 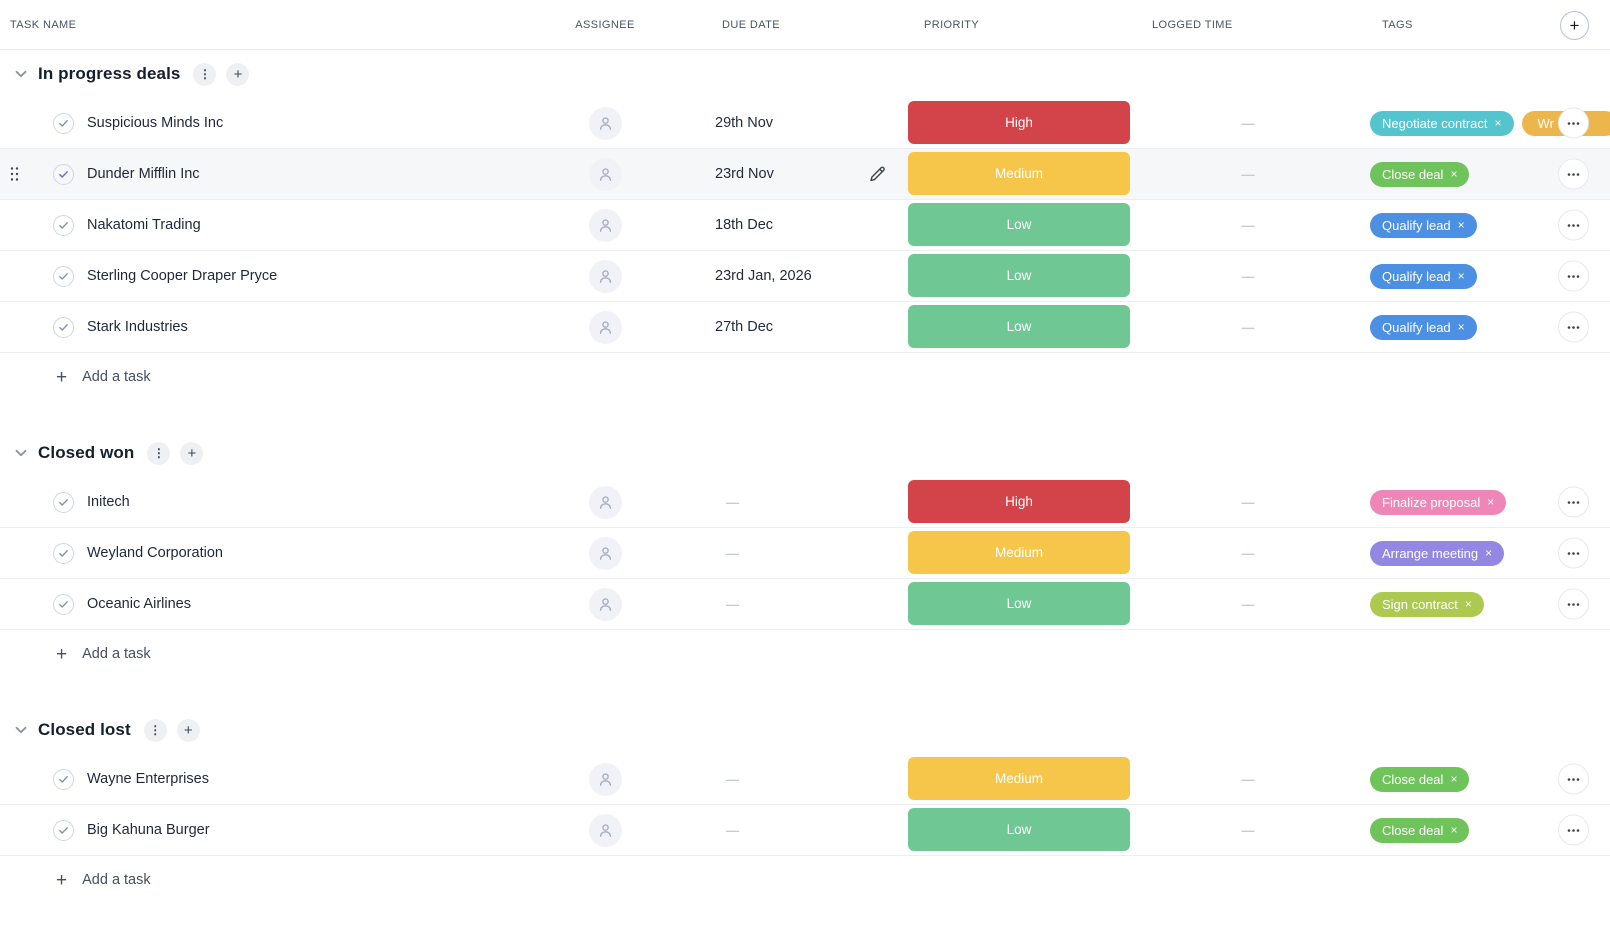 I want to click on tag-pill: Negotiate contract ×, so click(x=1442, y=123).